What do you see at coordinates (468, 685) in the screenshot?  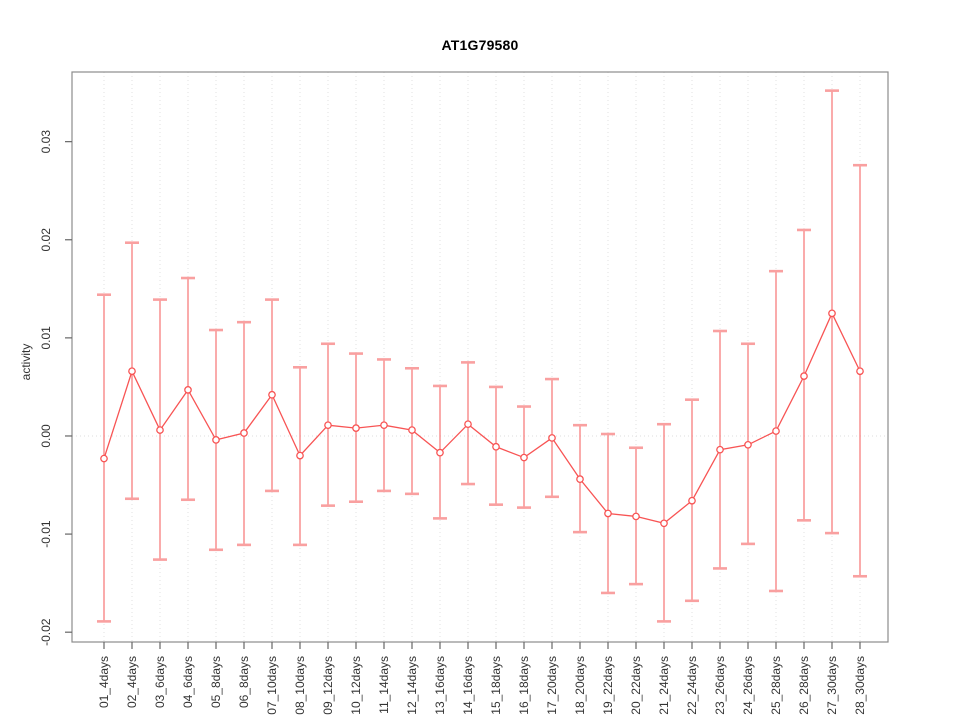 I see `x-tick-label: 14_16days` at bounding box center [468, 685].